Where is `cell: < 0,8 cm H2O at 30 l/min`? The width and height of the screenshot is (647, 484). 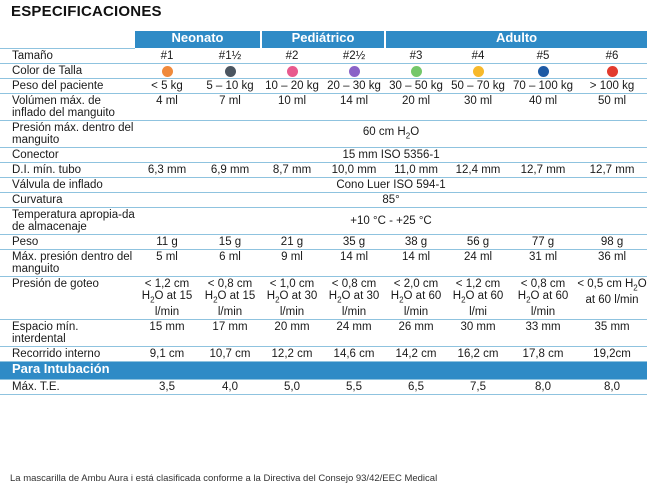
cell: < 0,8 cm H2O at 30 l/min is located at coordinates (354, 298).